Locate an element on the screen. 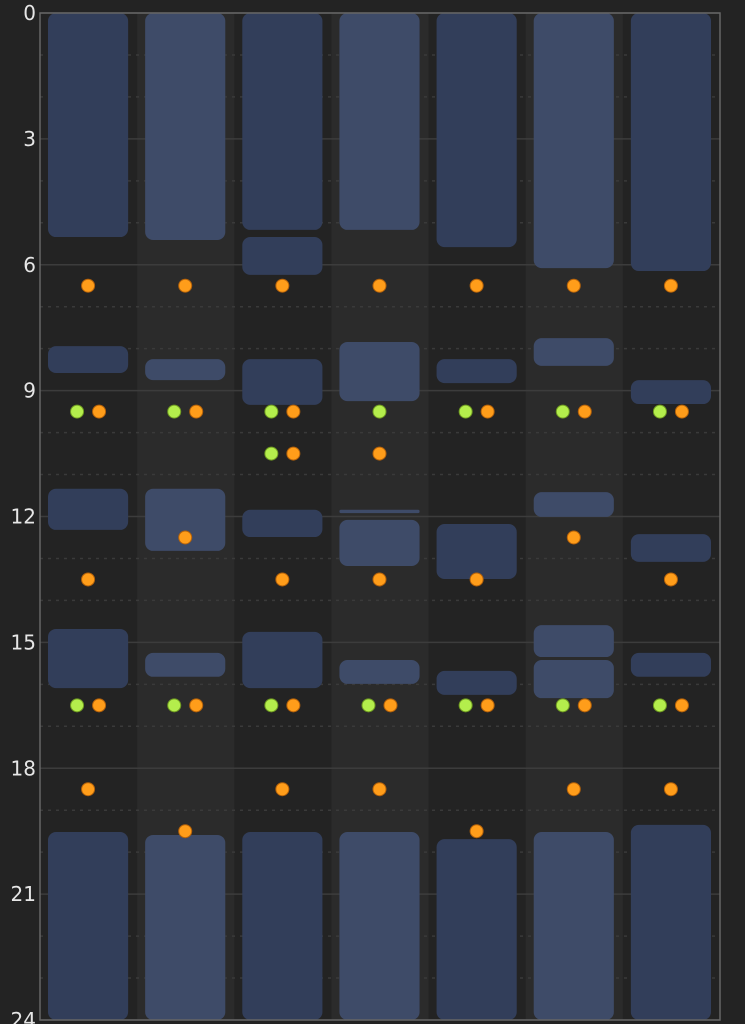 The image size is (745, 1024). y-tick-label: 3 is located at coordinates (29, 139).